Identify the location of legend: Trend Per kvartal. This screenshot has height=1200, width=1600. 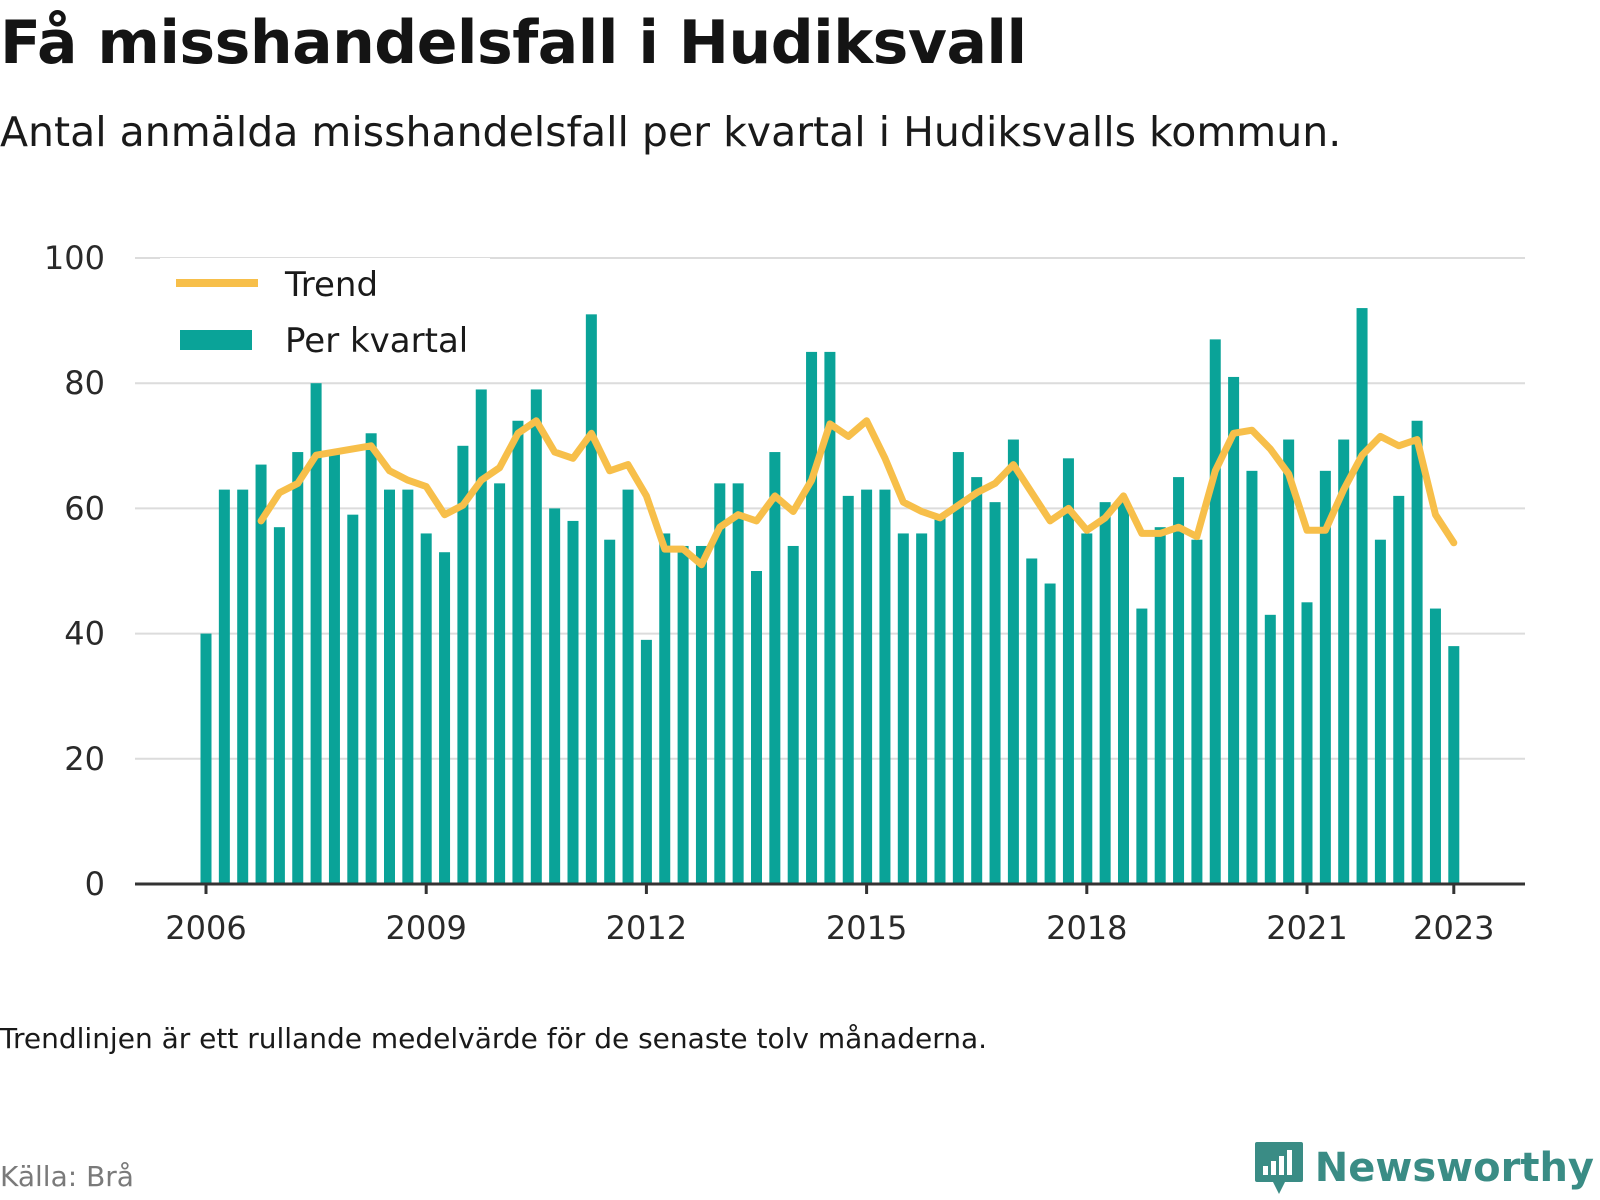
(325, 314).